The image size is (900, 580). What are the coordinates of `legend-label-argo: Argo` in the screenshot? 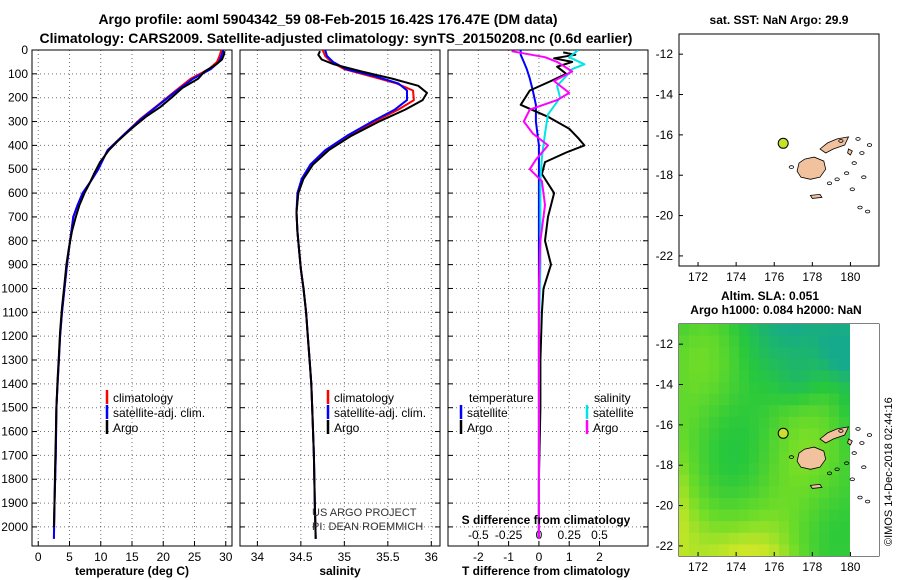 It's located at (126, 428).